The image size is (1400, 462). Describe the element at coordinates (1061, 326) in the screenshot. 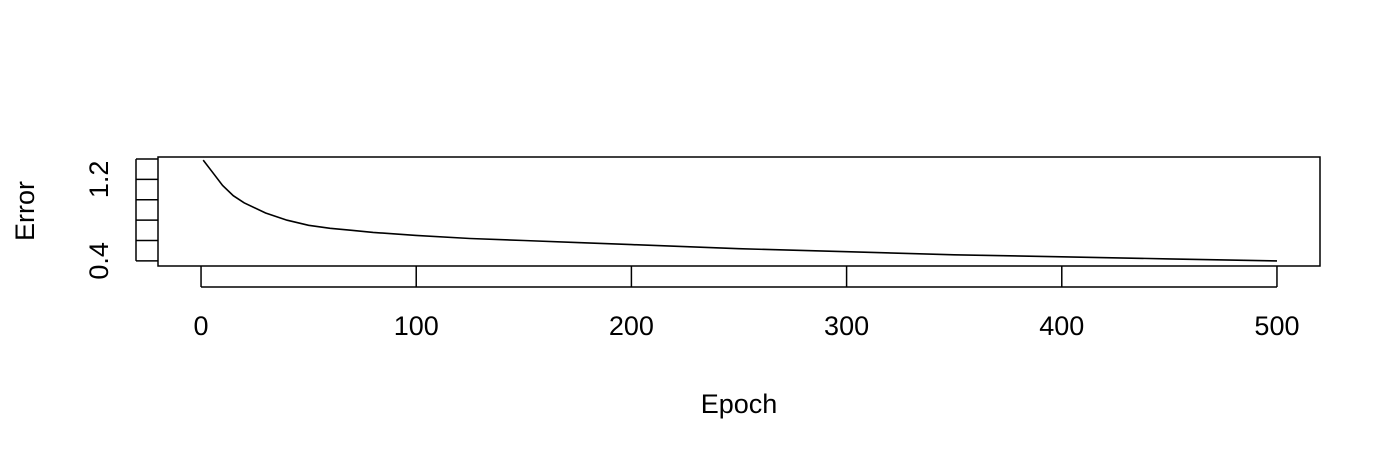

I see `x-tick-label: 400` at that location.